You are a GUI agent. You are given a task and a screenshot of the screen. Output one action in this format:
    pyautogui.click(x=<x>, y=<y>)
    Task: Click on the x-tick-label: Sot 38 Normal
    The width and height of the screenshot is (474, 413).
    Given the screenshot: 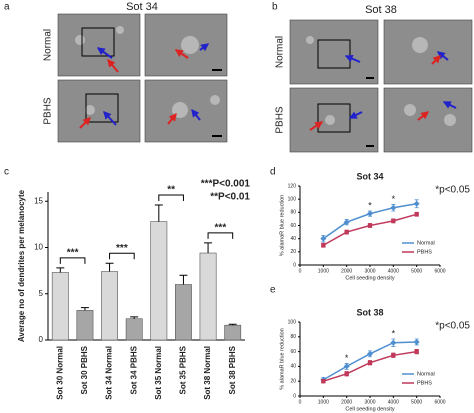 What is the action you would take?
    pyautogui.click(x=207, y=373)
    